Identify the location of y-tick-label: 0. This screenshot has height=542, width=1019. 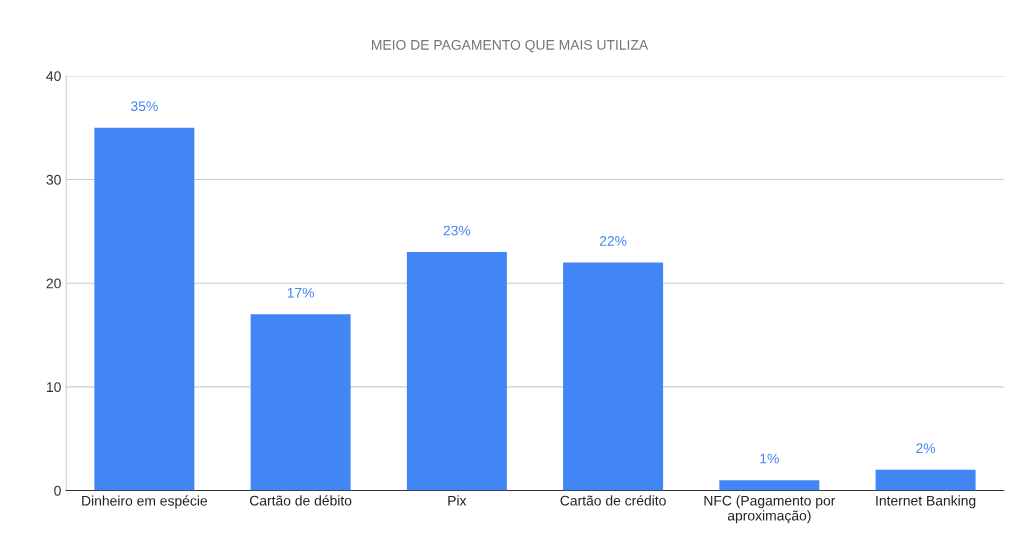
(57, 490).